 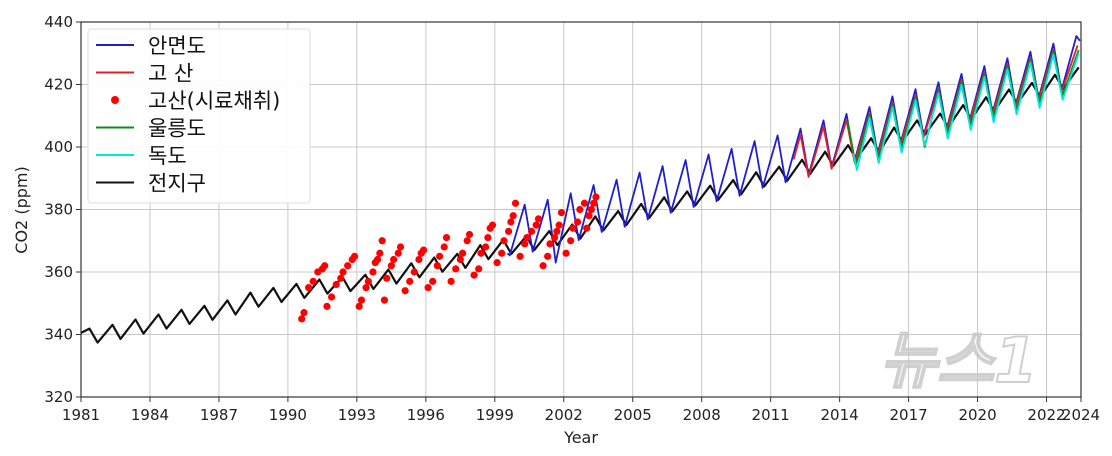 What do you see at coordinates (58, 335) in the screenshot?
I see `y-tick-label: 340` at bounding box center [58, 335].